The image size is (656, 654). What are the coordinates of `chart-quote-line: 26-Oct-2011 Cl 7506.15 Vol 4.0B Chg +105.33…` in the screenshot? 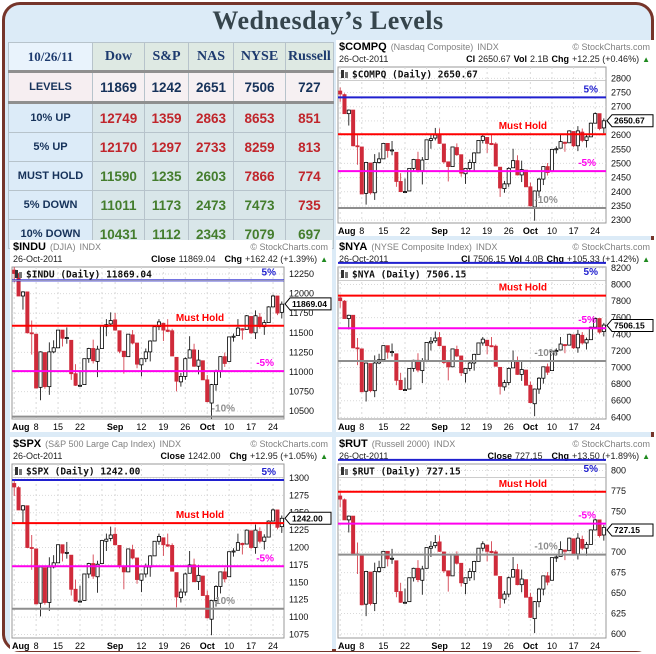 It's located at (495, 260).